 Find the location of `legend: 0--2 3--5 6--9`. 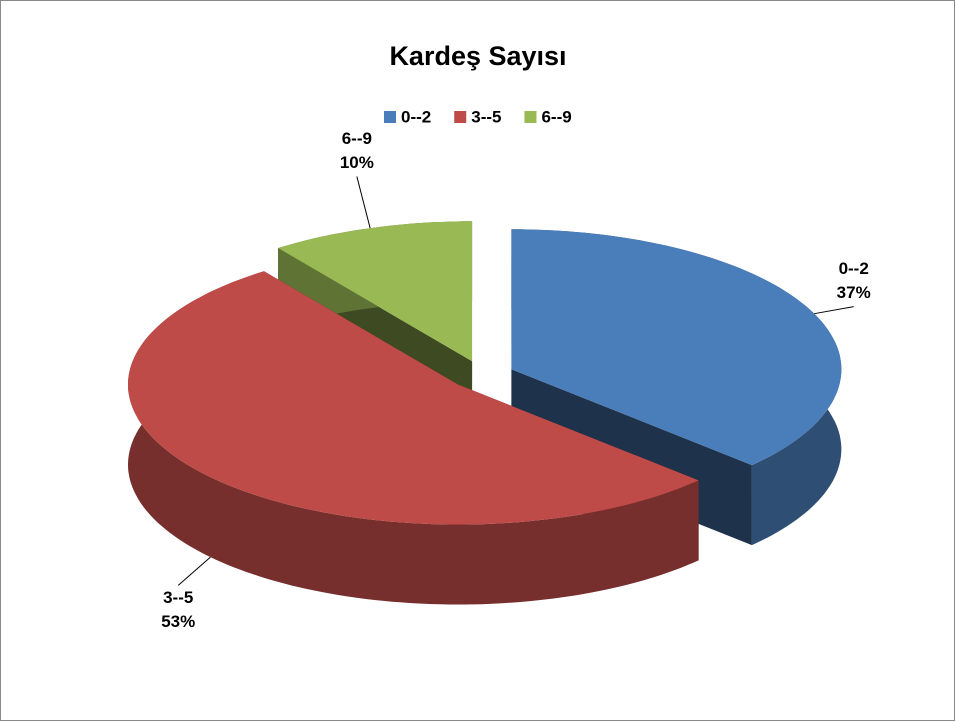

legend: 0--2 3--5 6--9 is located at coordinates (478, 116).